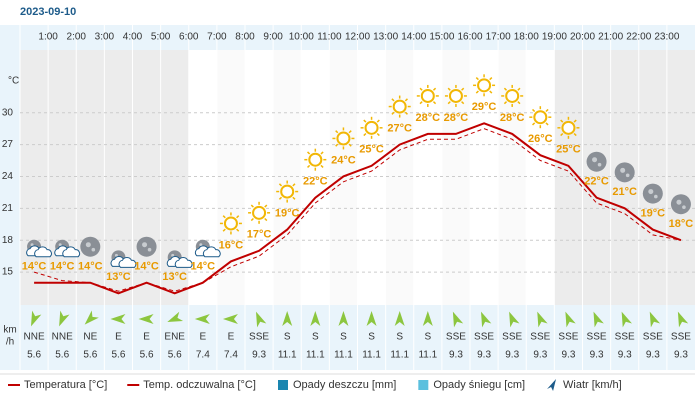 This screenshot has height=413, width=695. What do you see at coordinates (624, 192) in the screenshot?
I see `temperature-label: 21°C` at bounding box center [624, 192].